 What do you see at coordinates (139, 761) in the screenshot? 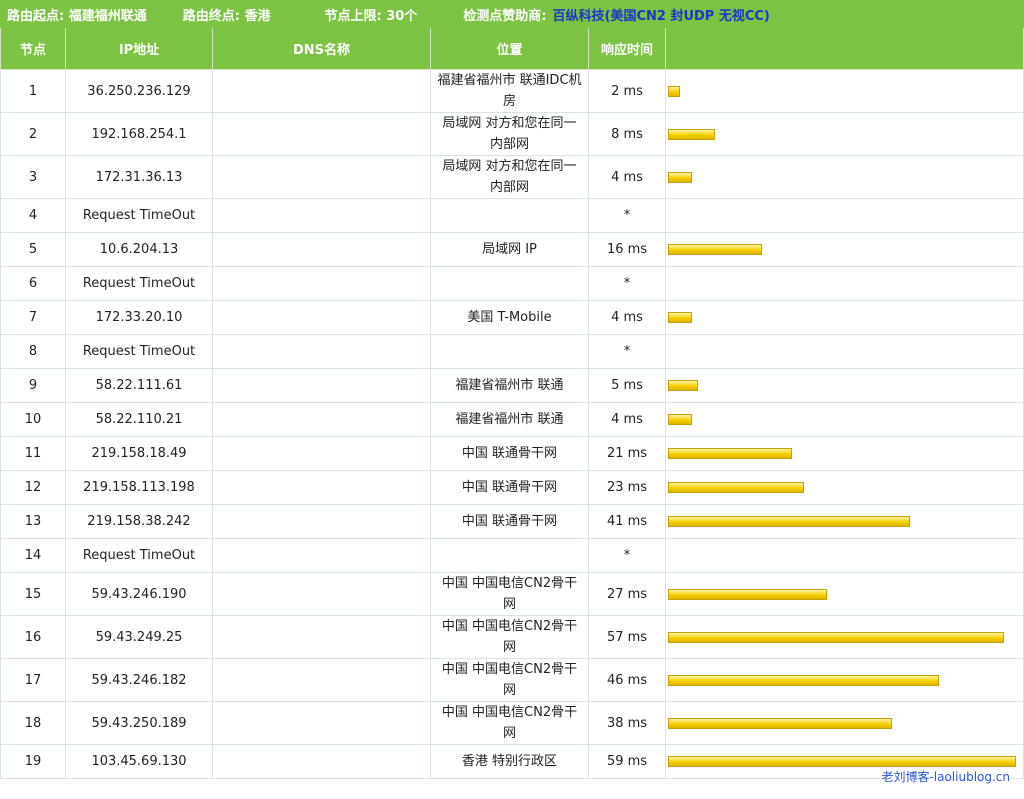
I see `ip: 103.45.69.130` at bounding box center [139, 761].